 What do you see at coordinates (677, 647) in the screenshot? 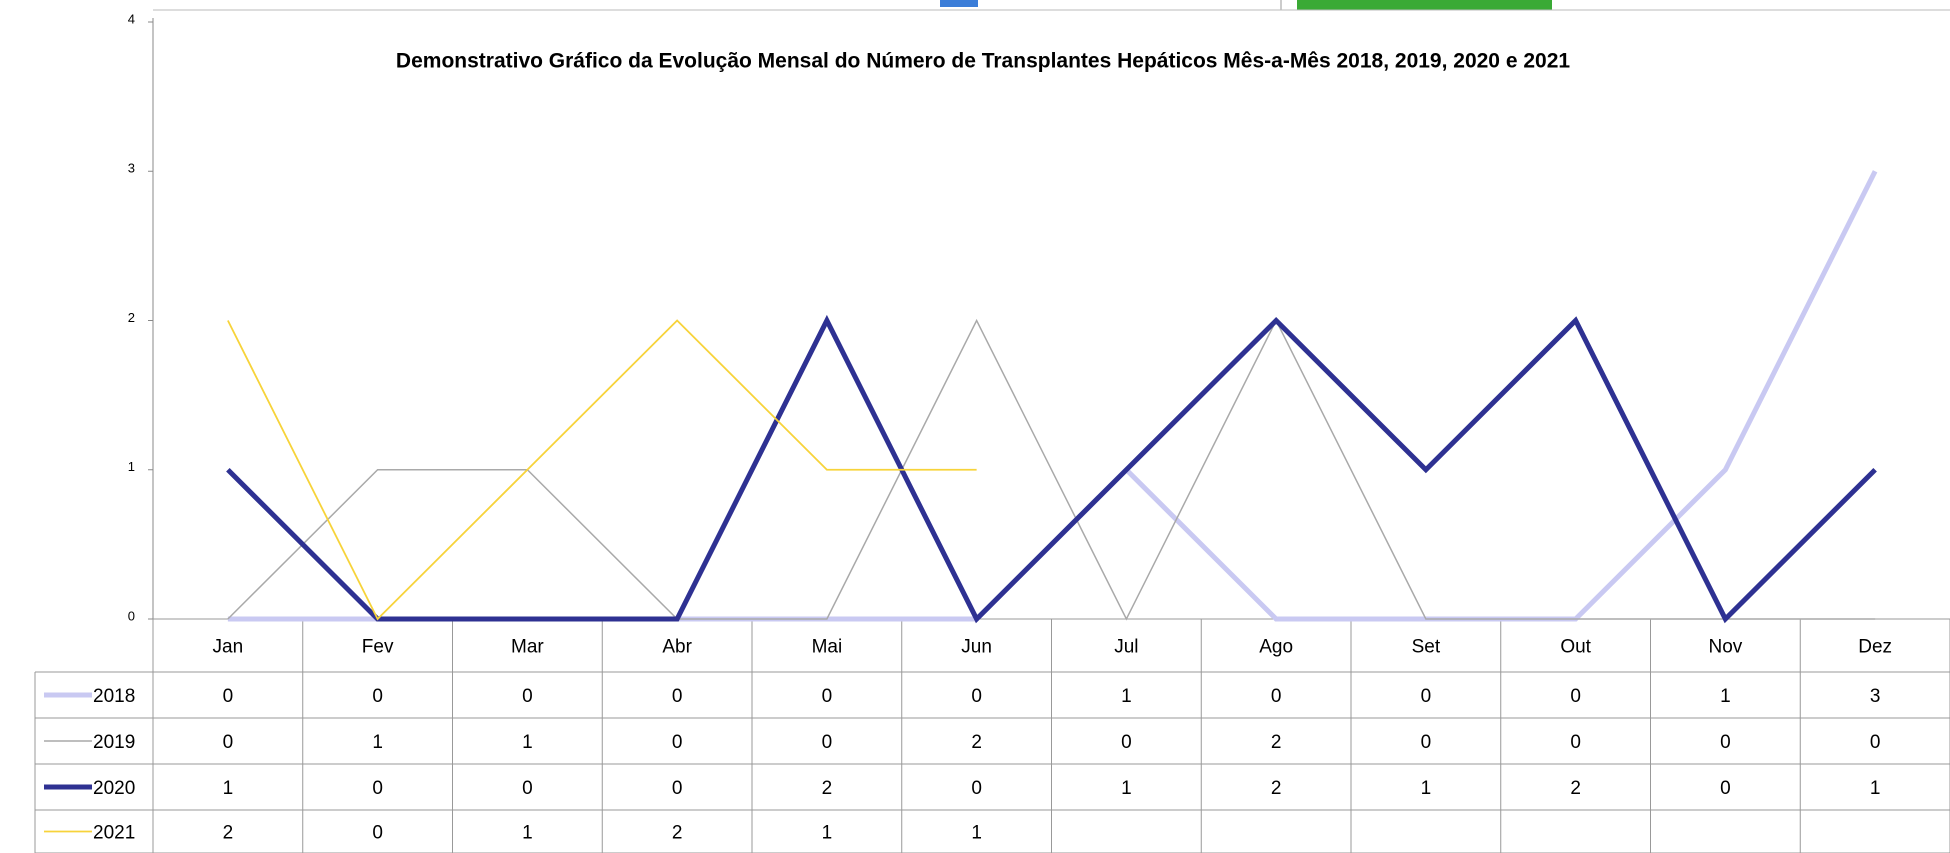
I see `x-tick-label: Abr` at bounding box center [677, 647].